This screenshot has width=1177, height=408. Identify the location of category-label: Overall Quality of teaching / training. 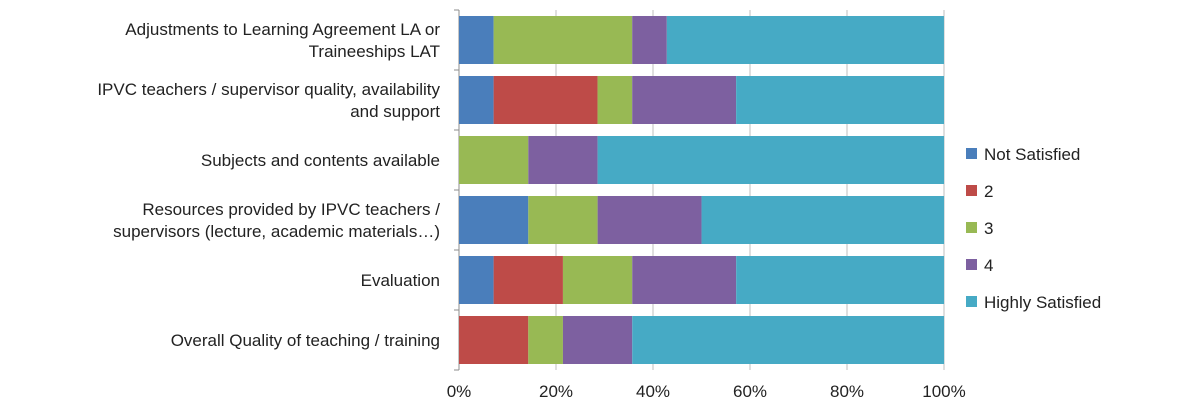
(305, 340).